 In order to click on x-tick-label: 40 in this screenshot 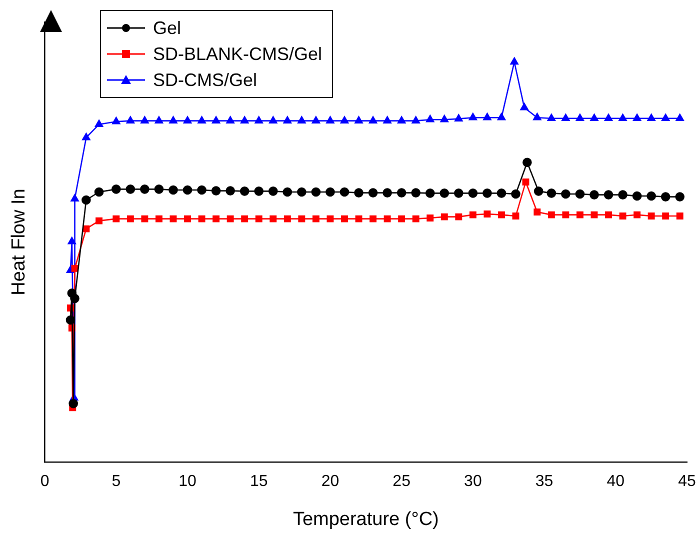, I will do `click(615, 481)`.